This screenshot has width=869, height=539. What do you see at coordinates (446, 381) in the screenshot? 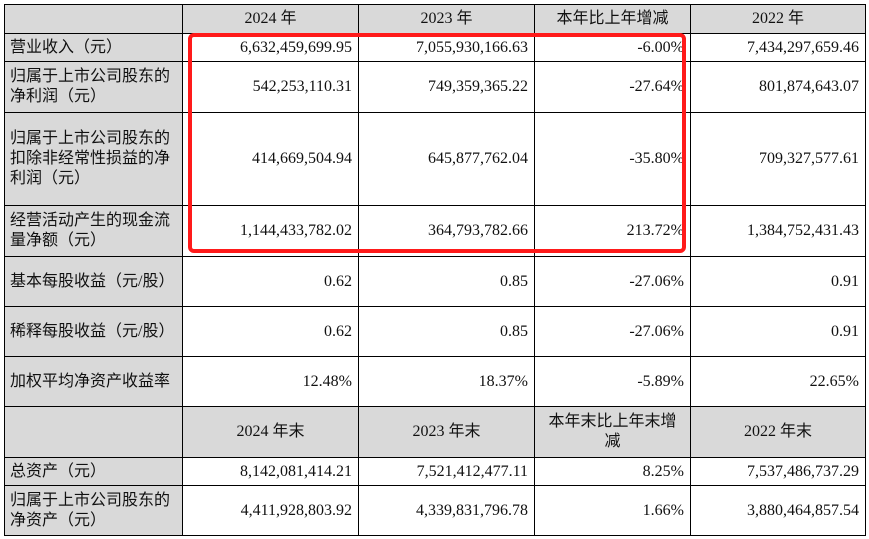
I see `cell-2023: 18.37%` at bounding box center [446, 381].